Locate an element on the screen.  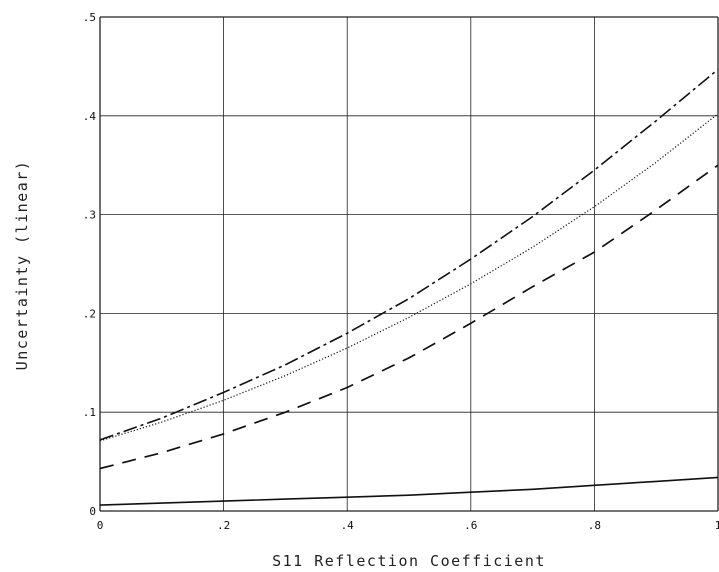
x-tick-label: .2 is located at coordinates (223, 525).